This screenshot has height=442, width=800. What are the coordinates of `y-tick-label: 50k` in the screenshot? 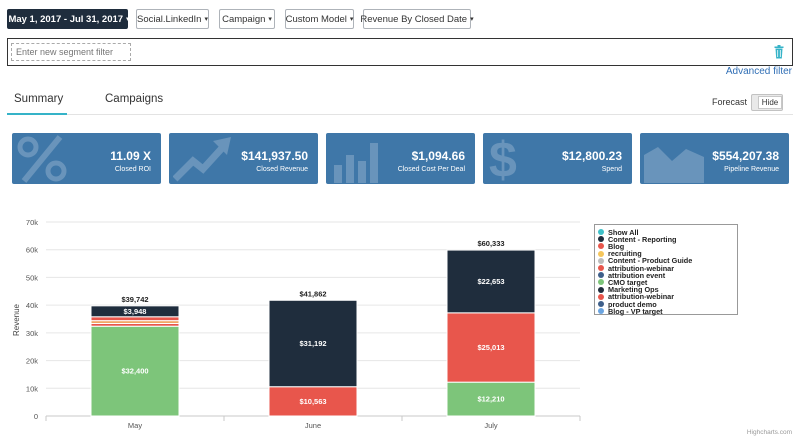 It's located at (32, 277).